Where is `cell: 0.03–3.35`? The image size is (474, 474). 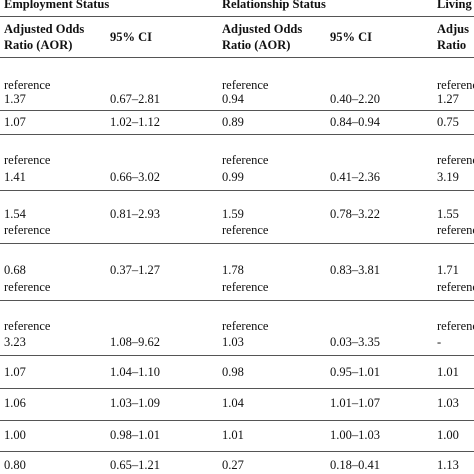 cell: 0.03–3.35 is located at coordinates (355, 342).